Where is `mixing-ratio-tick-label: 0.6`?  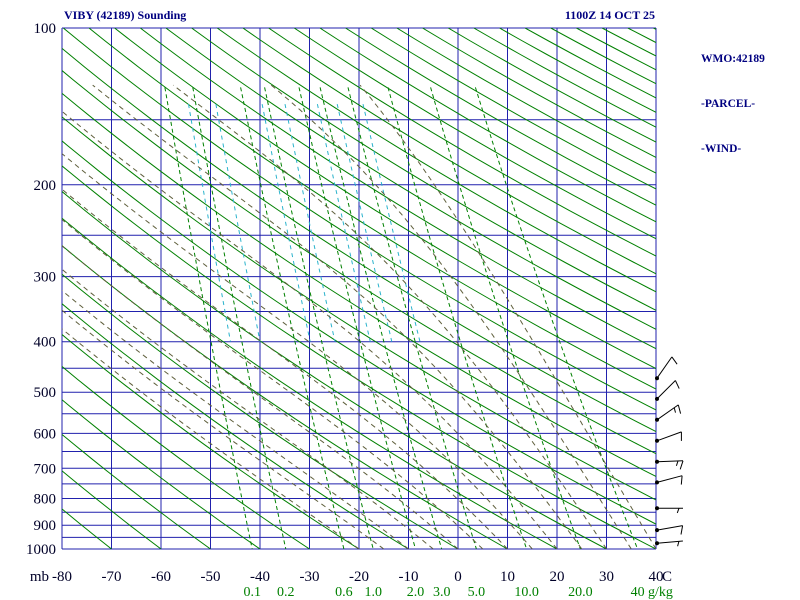
mixing-ratio-tick-label: 0.6 is located at coordinates (344, 592).